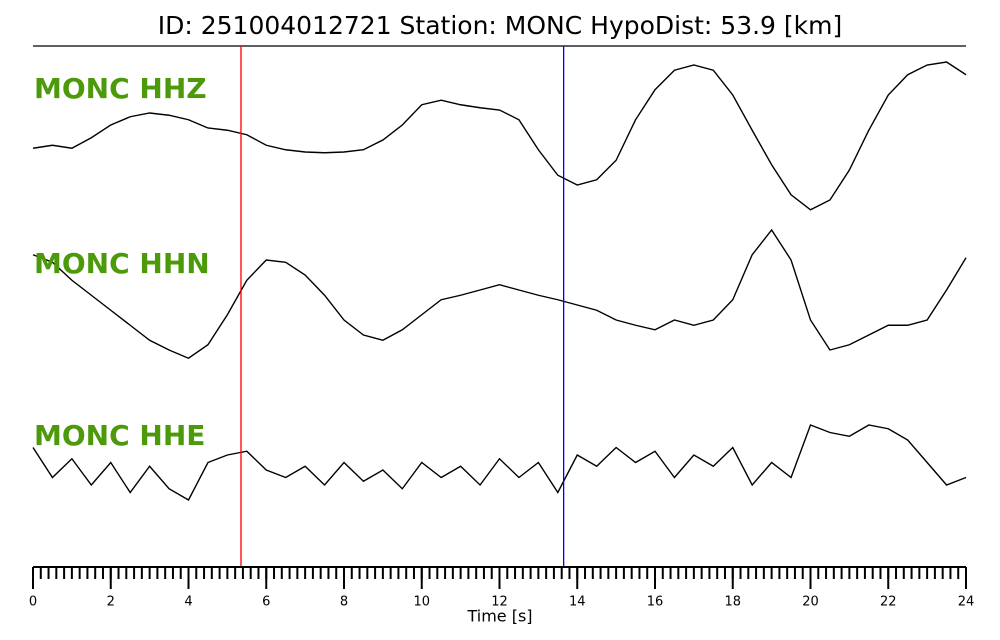 This screenshot has width=1000, height=640. I want to click on x-tick-label: 10, so click(421, 602).